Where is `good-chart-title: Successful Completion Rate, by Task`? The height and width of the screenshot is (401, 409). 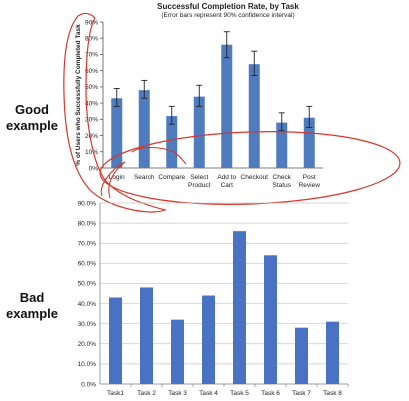
good-chart-title: Successful Completion Rate, by Task is located at coordinates (228, 6).